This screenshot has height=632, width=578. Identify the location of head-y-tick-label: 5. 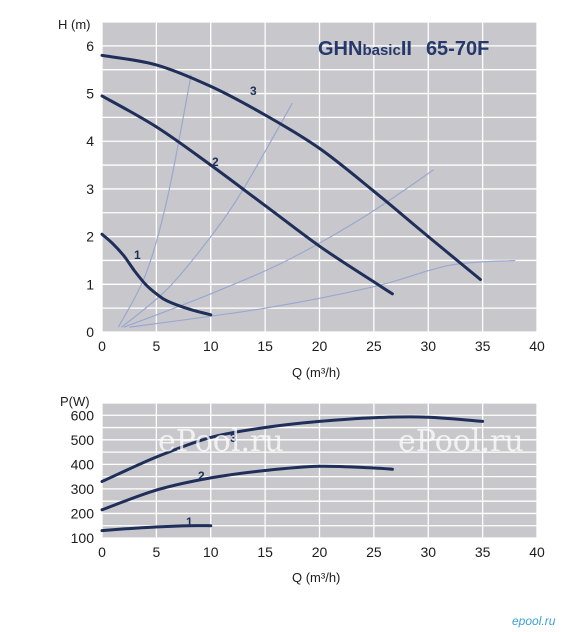
(90, 94).